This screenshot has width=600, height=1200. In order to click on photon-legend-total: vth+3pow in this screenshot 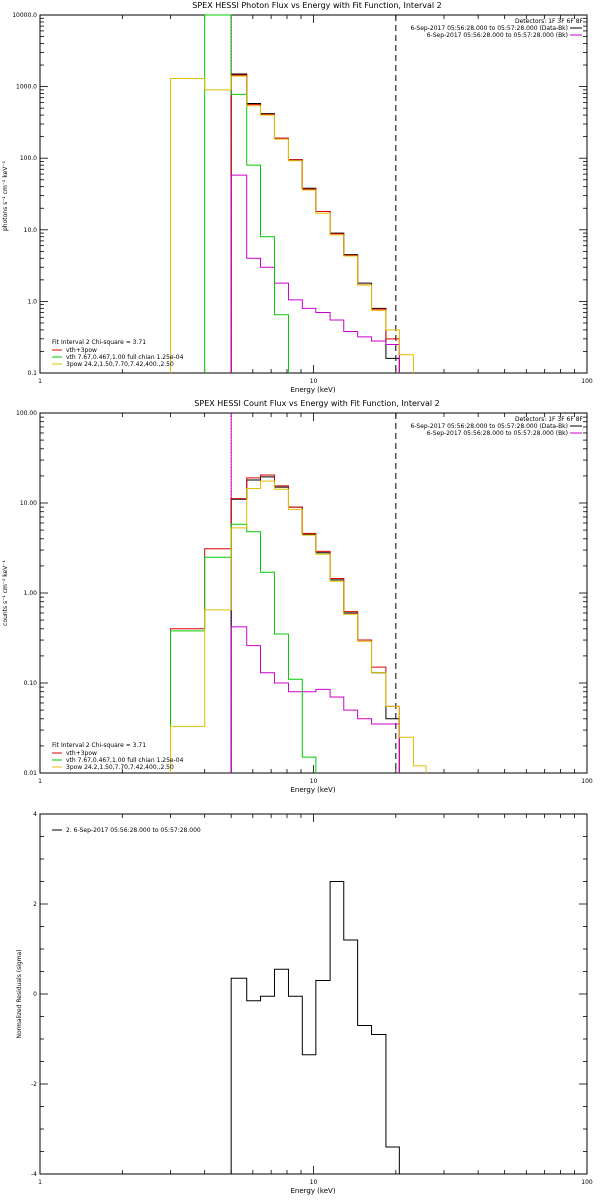, I will do `click(81, 350)`.